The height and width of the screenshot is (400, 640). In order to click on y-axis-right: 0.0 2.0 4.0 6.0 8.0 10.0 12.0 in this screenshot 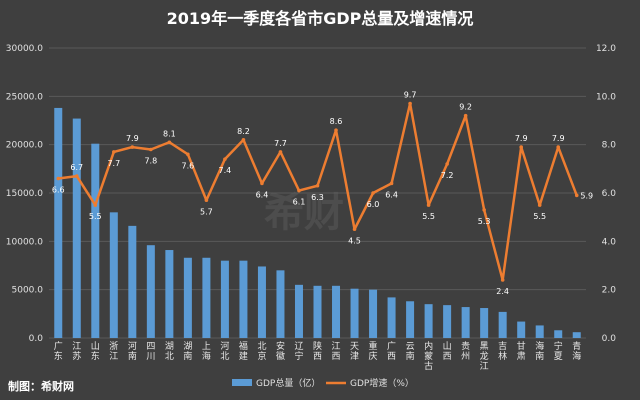, I will do `click(606, 194)`.